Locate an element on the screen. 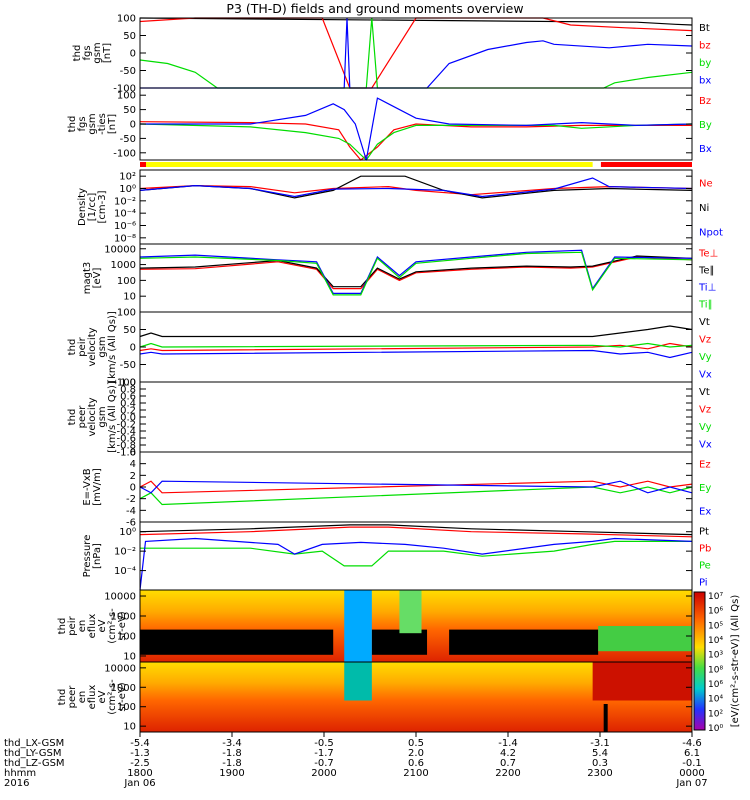 Image resolution: width=750 pixels, height=800 pixels. ylabel-peir_spectrogram: thdpeirenefluxeV(cm²-s-sr-eV) is located at coordinates (92, 626).